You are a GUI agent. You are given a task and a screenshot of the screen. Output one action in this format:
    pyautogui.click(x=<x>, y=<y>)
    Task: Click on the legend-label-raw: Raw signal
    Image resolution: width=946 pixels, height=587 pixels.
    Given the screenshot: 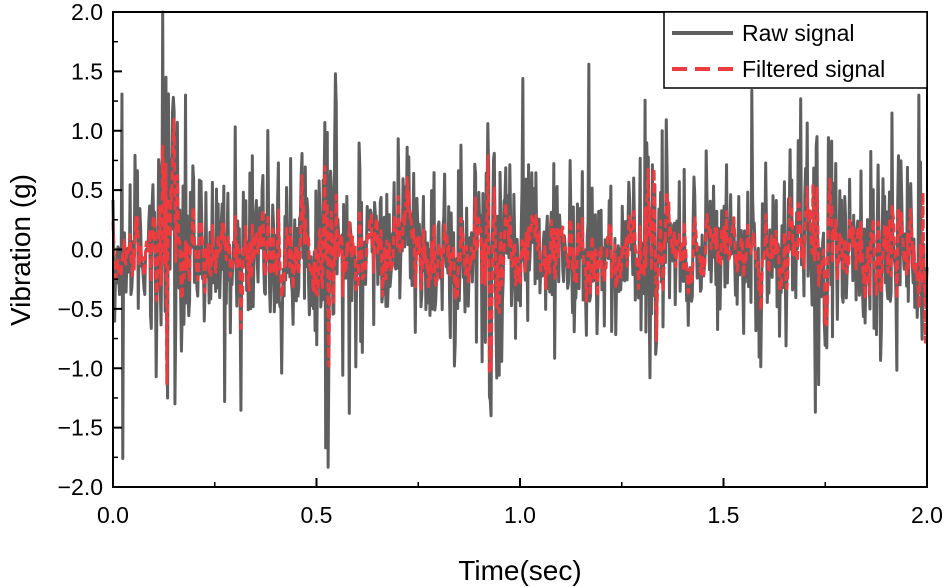 What is the action you would take?
    pyautogui.click(x=798, y=33)
    